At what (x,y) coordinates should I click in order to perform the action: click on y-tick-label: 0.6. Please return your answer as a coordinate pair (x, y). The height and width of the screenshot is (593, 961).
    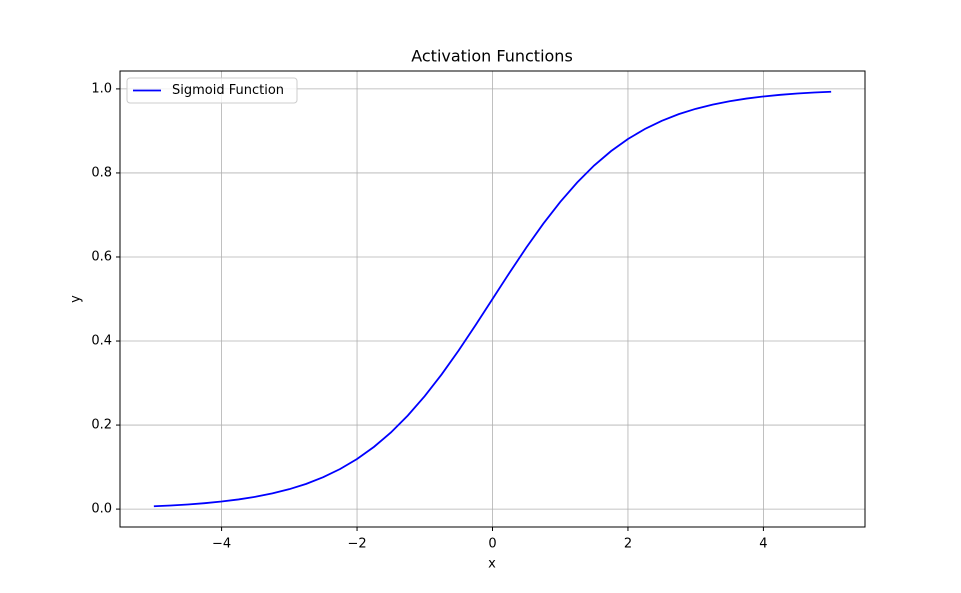
    Looking at the image, I should click on (101, 256).